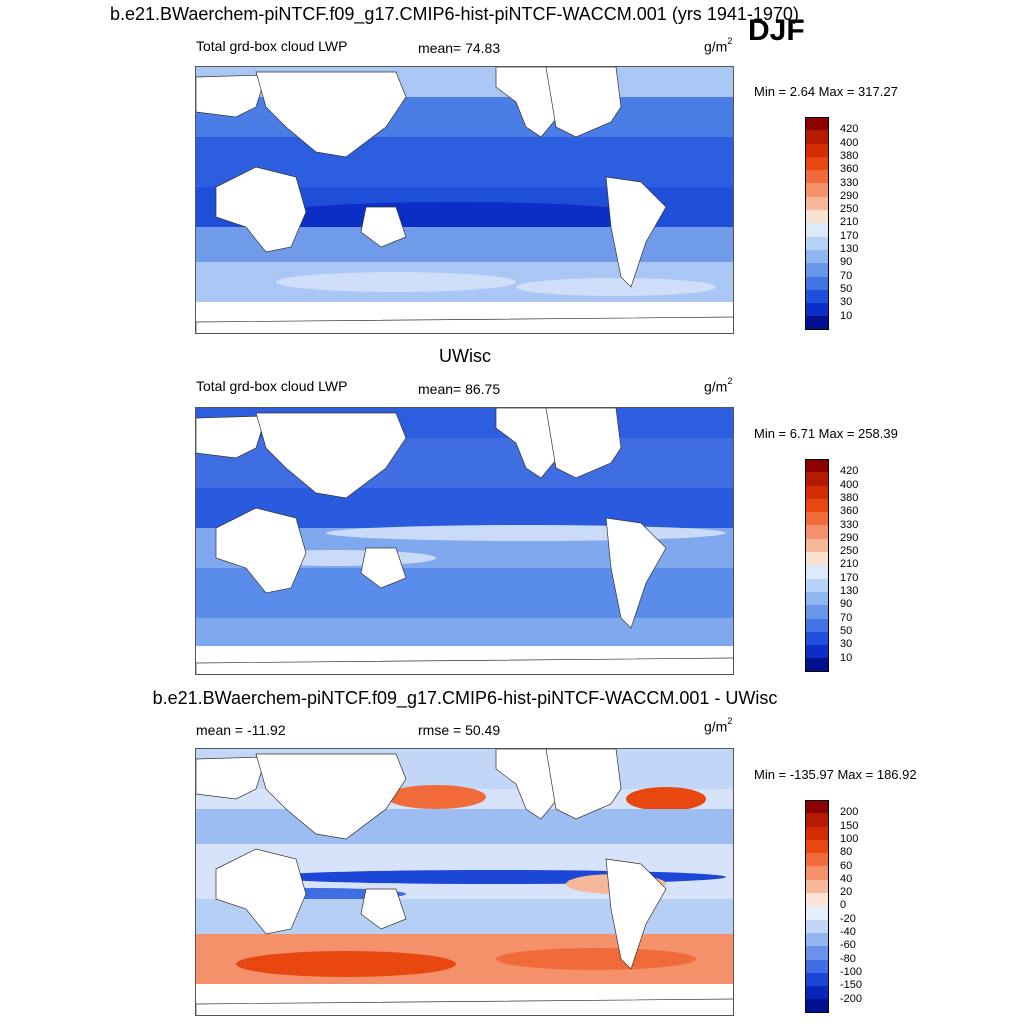 This screenshot has height=1024, width=1024. What do you see at coordinates (718, 385) in the screenshot?
I see `panel-2-unit: g/m2` at bounding box center [718, 385].